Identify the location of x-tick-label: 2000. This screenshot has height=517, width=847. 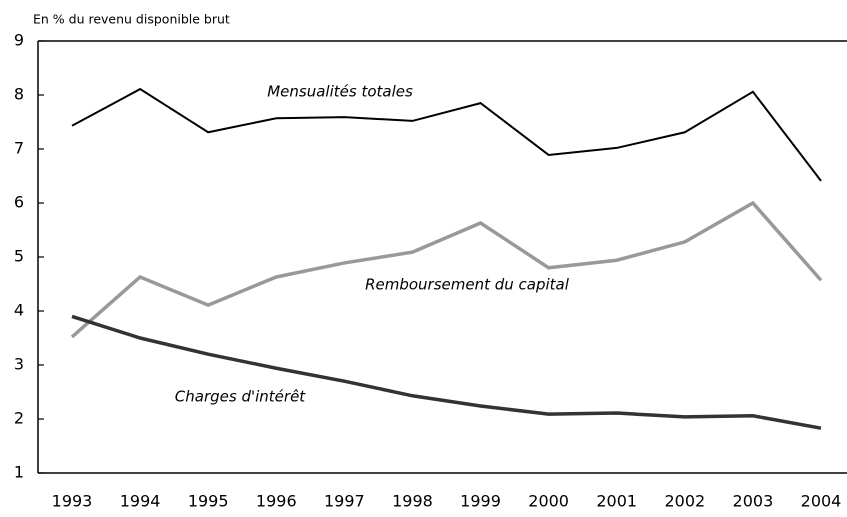
(548, 501).